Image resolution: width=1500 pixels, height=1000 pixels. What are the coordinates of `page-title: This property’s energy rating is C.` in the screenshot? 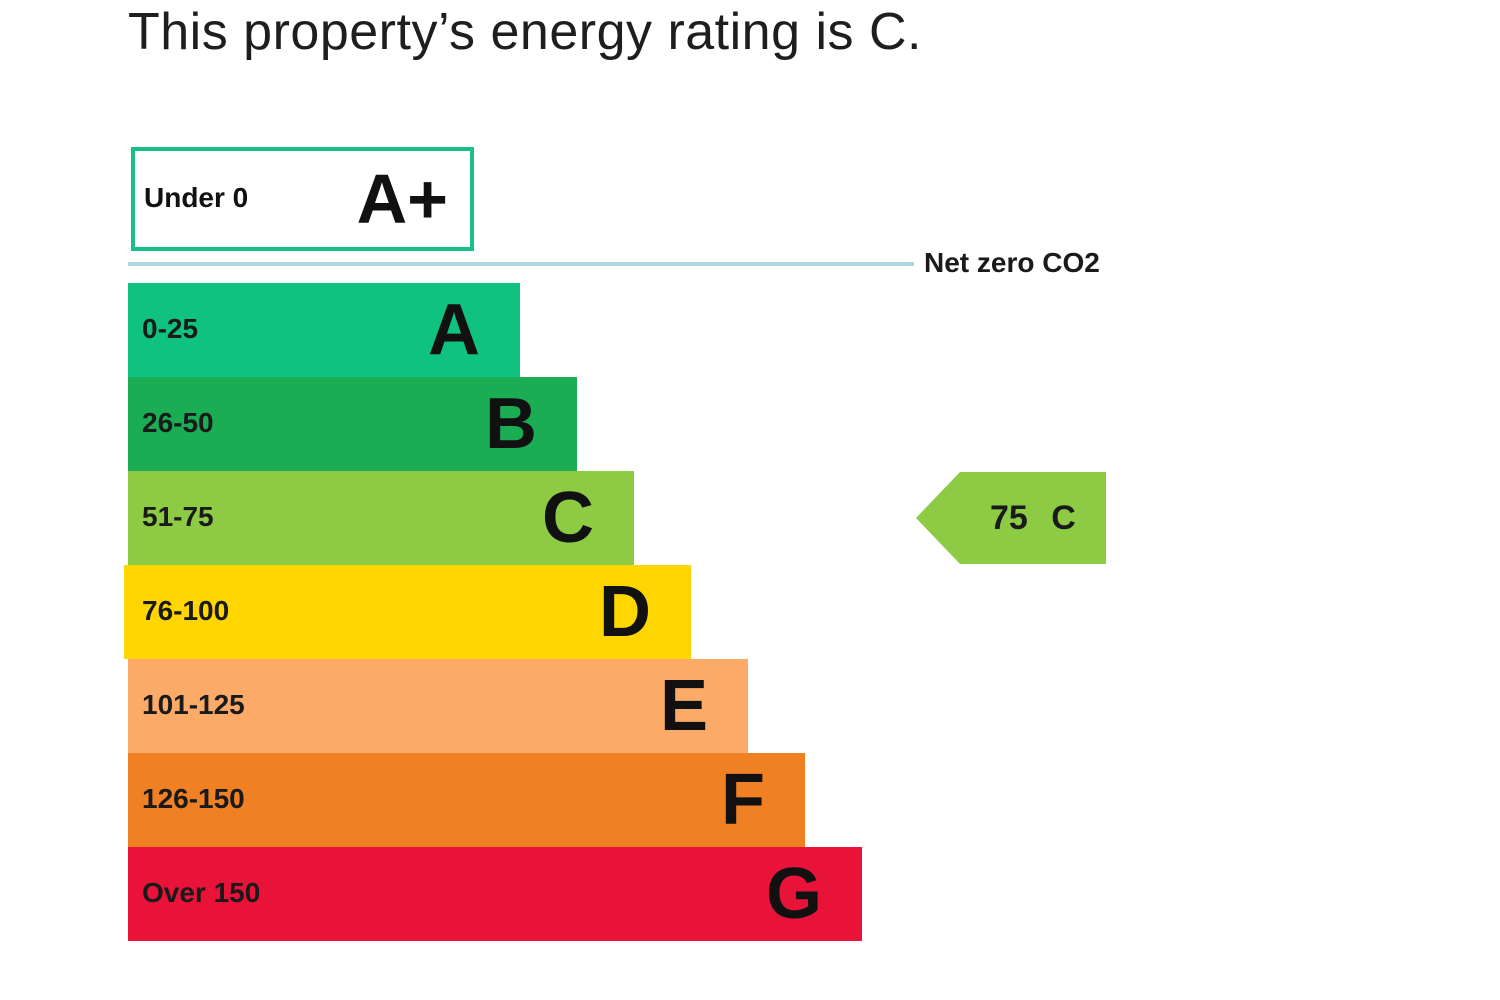 It's located at (525, 32).